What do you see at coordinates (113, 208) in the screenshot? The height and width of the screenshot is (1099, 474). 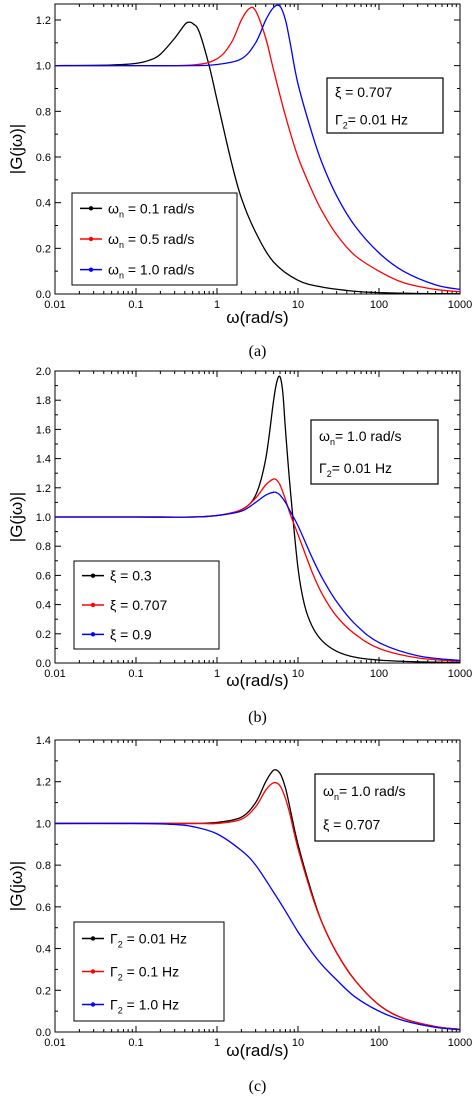 I see `legend-entry-1-symbol: ω` at bounding box center [113, 208].